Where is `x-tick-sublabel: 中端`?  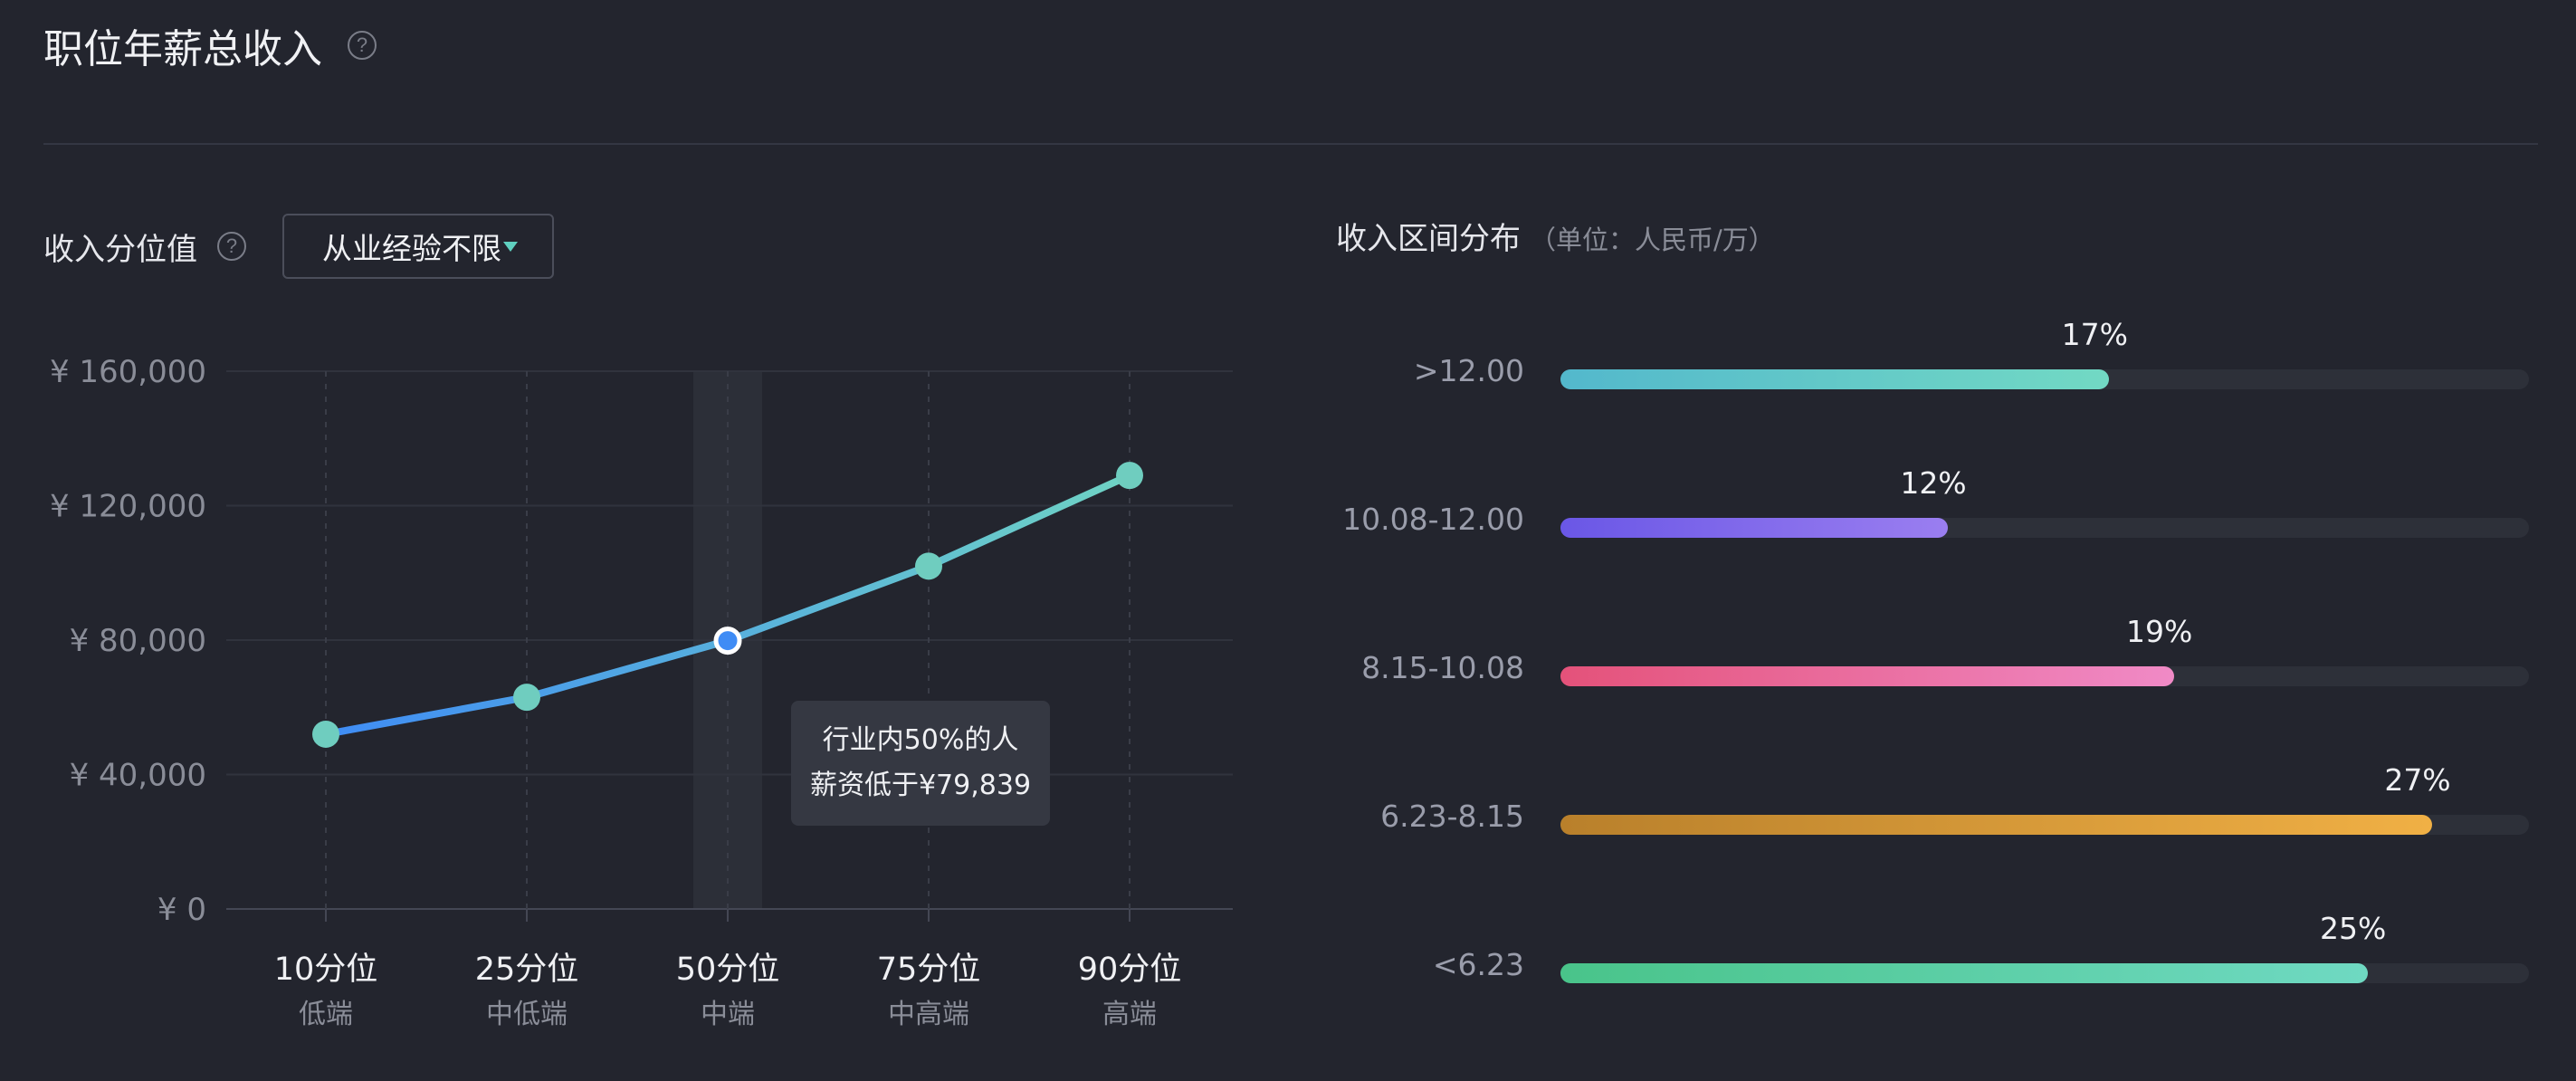 x-tick-sublabel: 中端 is located at coordinates (728, 1015).